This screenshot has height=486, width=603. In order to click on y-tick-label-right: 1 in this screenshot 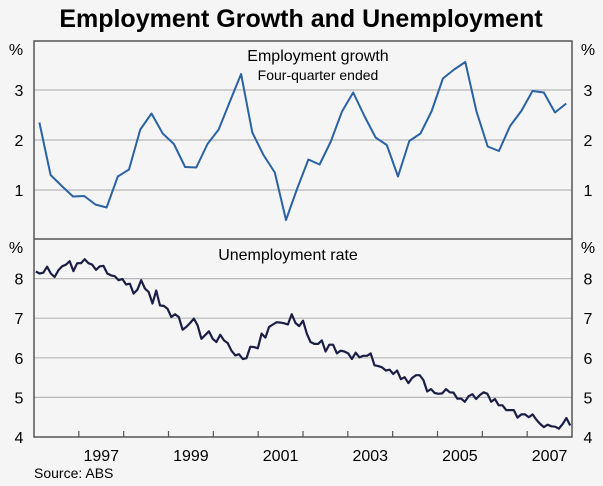, I will do `click(588, 191)`.